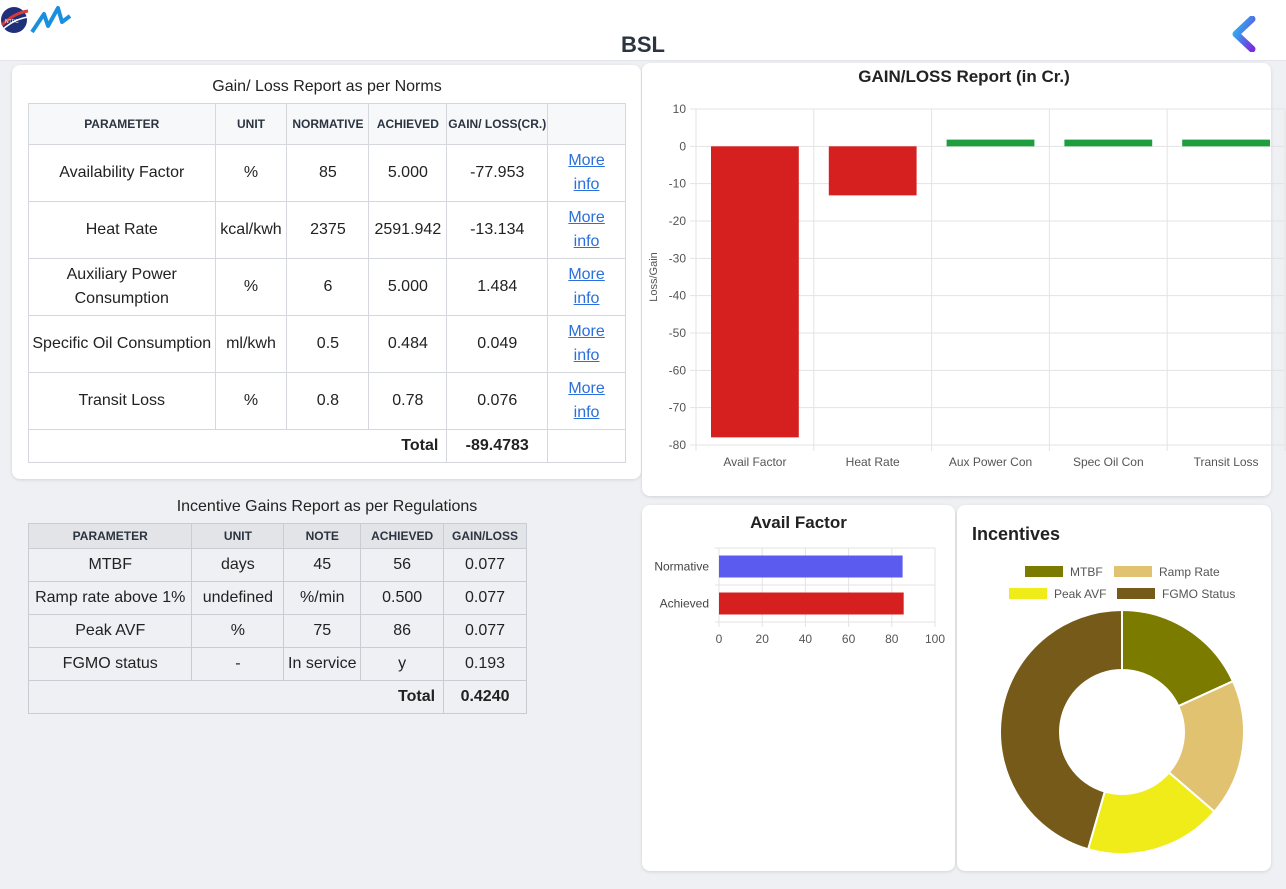 The width and height of the screenshot is (1286, 889). I want to click on avail-factor-title: Avail Factor, so click(798, 522).